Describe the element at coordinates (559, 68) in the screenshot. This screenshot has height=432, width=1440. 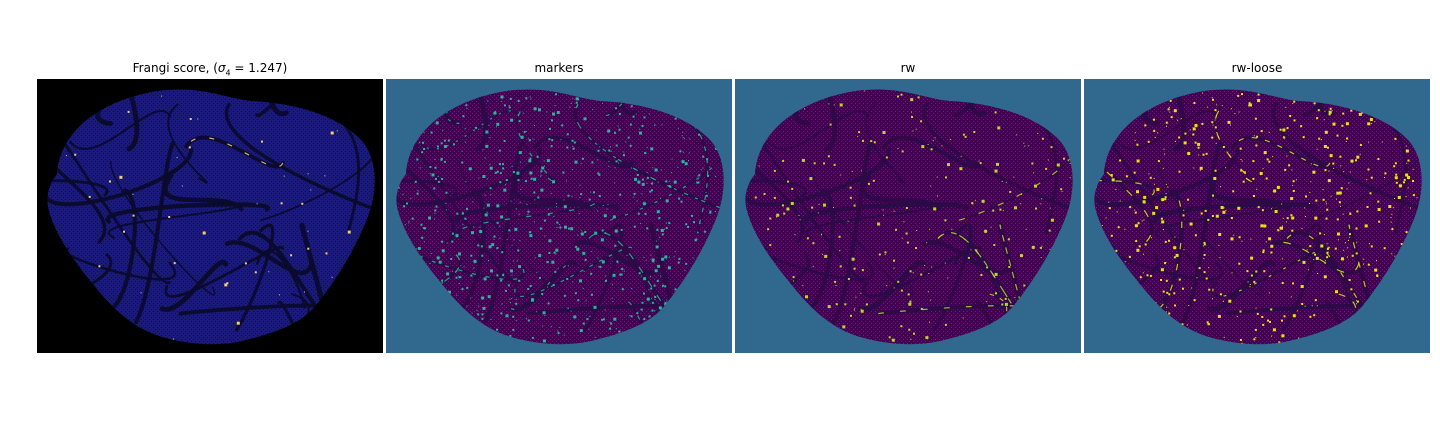
I see `panel-title-markers: markers` at that location.